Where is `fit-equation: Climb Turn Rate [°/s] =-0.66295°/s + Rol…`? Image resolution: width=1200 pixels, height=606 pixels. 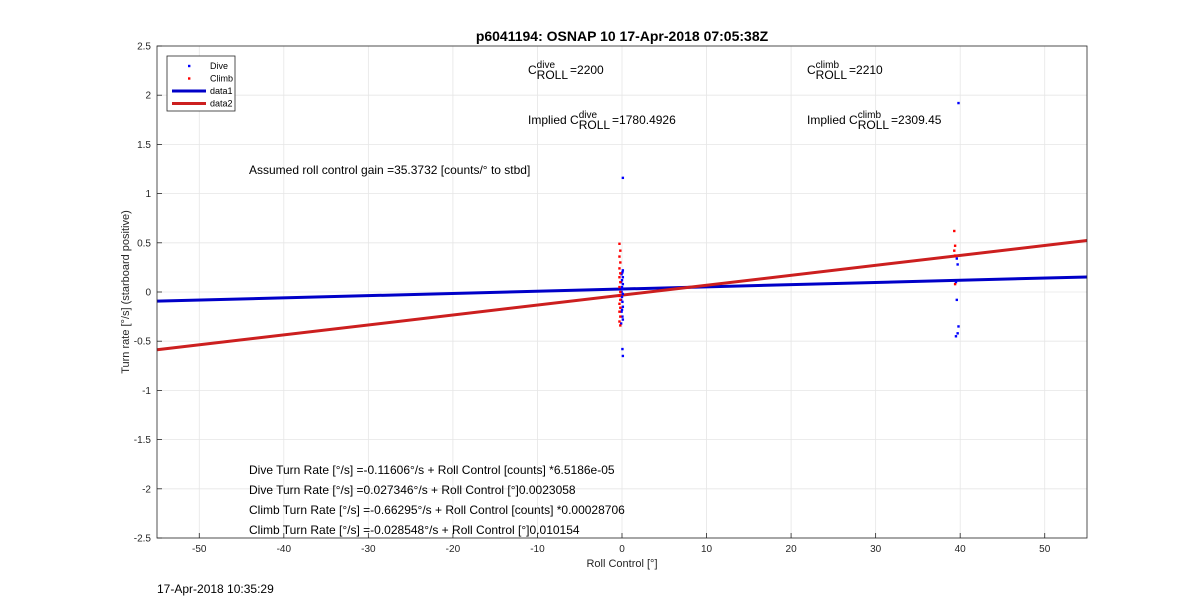
fit-equation: Climb Turn Rate [°/s] =-0.66295°/s + Rol… is located at coordinates (437, 510).